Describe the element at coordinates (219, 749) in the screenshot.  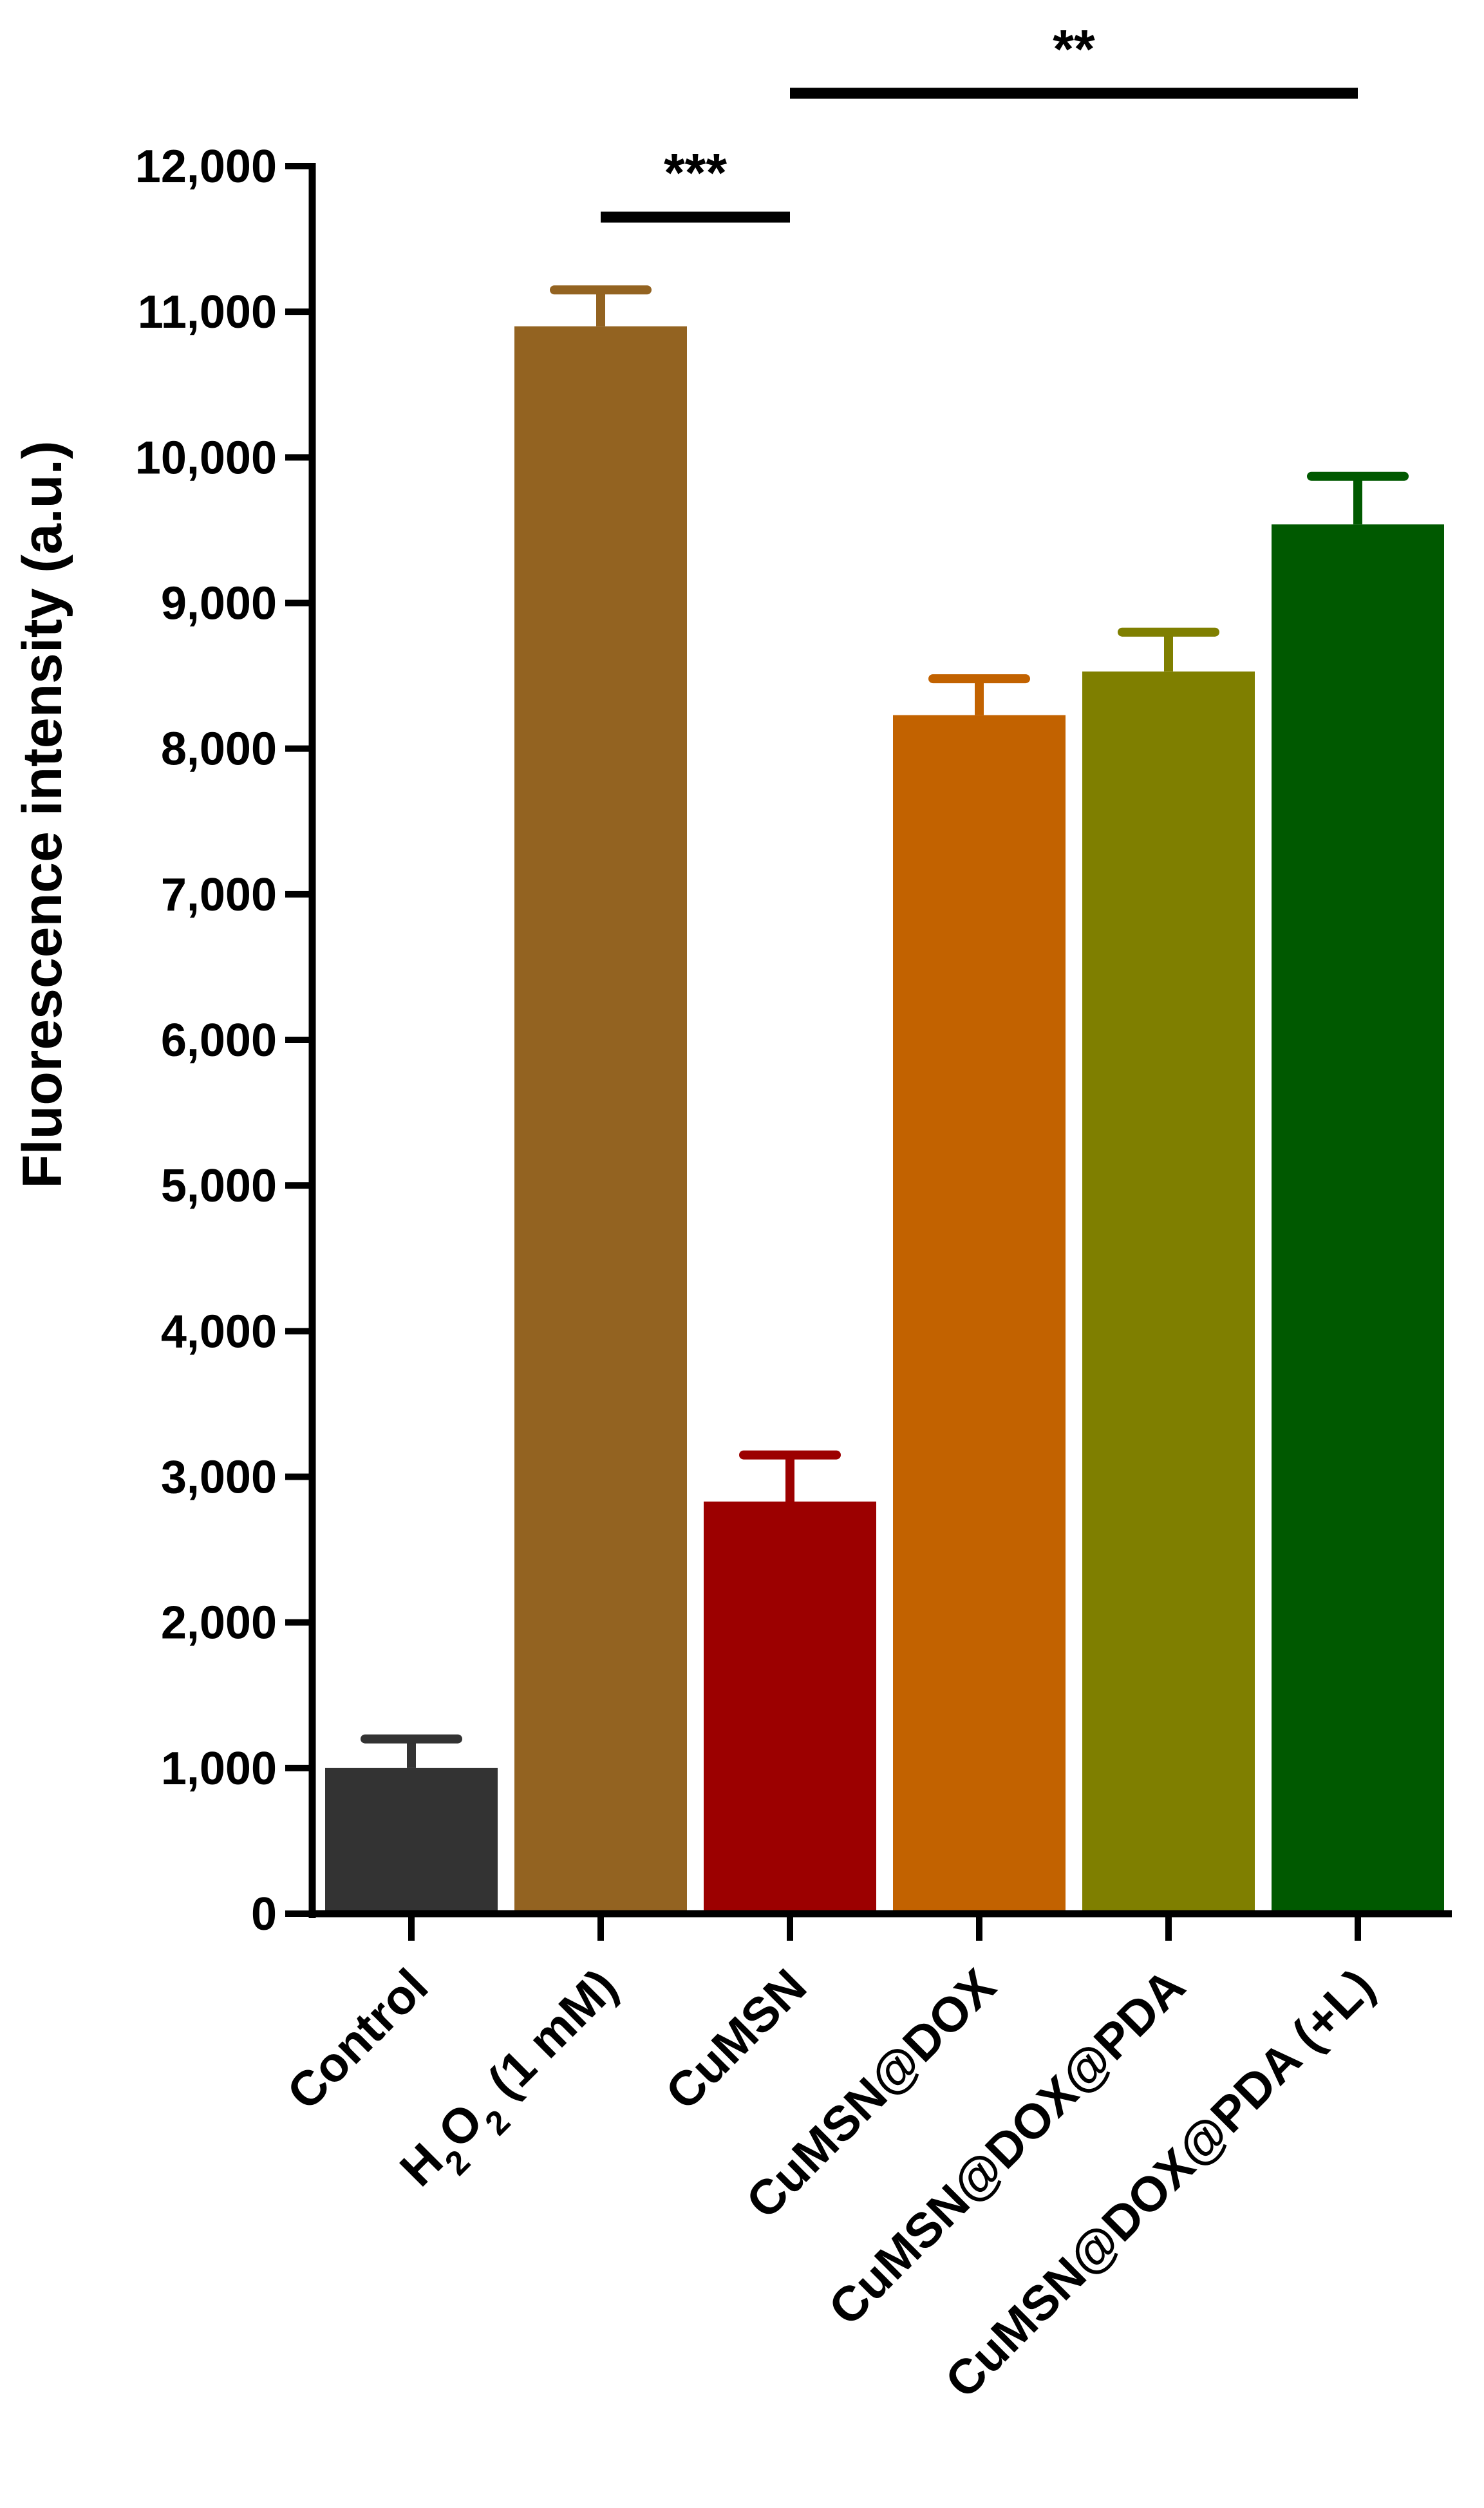
I see `y-tick-label-8: 8,000` at that location.